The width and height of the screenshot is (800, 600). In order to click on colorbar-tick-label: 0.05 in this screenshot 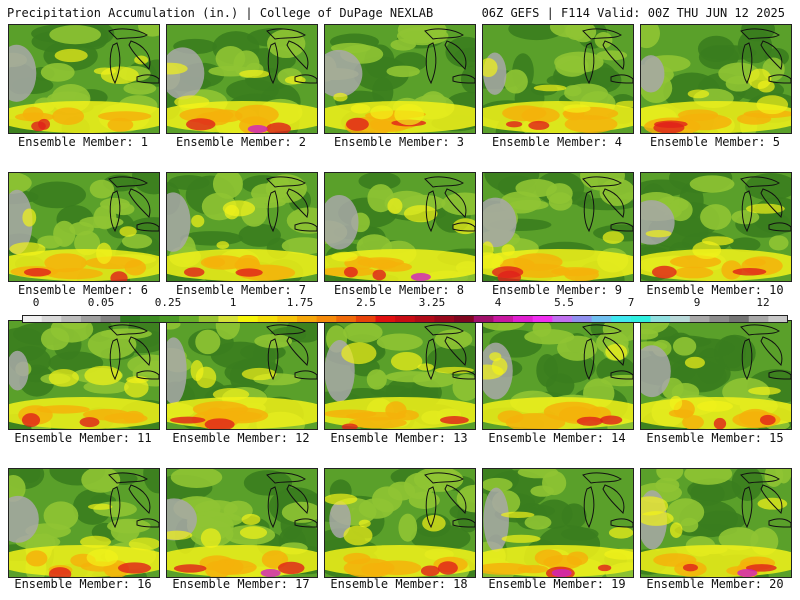, I will do `click(101, 302)`.